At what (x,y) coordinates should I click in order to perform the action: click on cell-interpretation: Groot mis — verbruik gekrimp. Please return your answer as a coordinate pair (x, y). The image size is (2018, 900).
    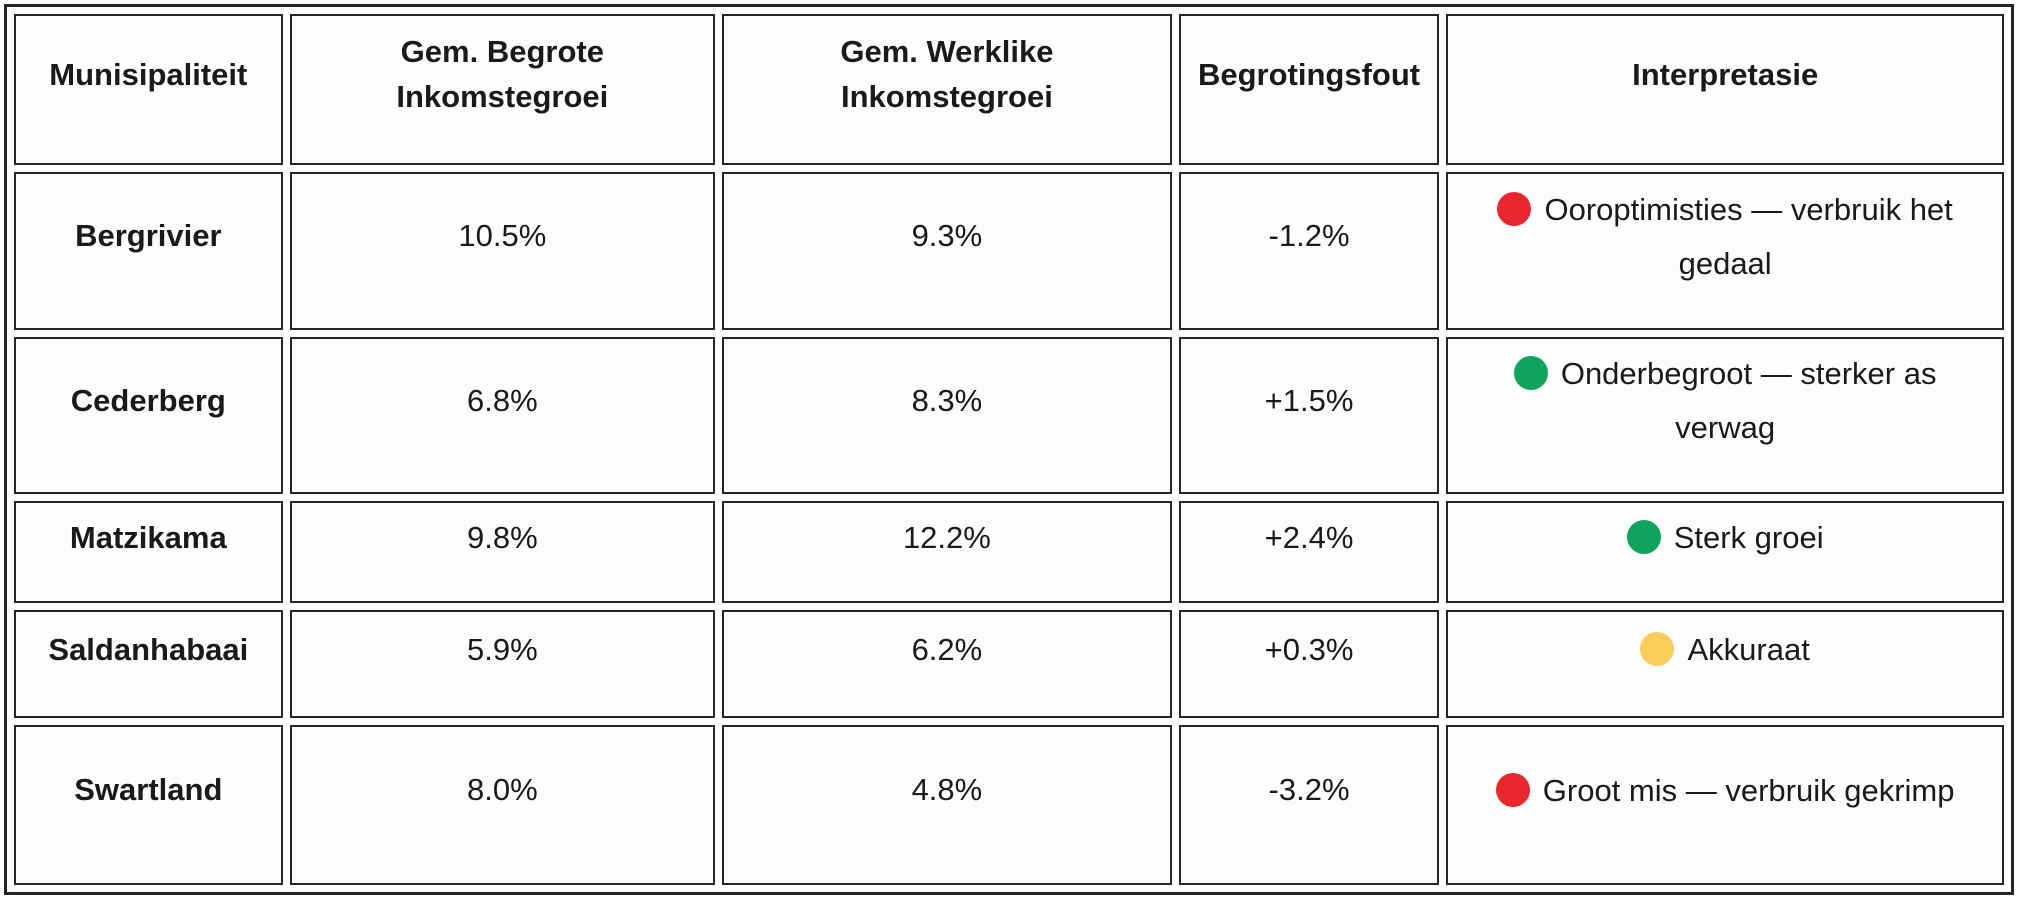
    Looking at the image, I should click on (1725, 804).